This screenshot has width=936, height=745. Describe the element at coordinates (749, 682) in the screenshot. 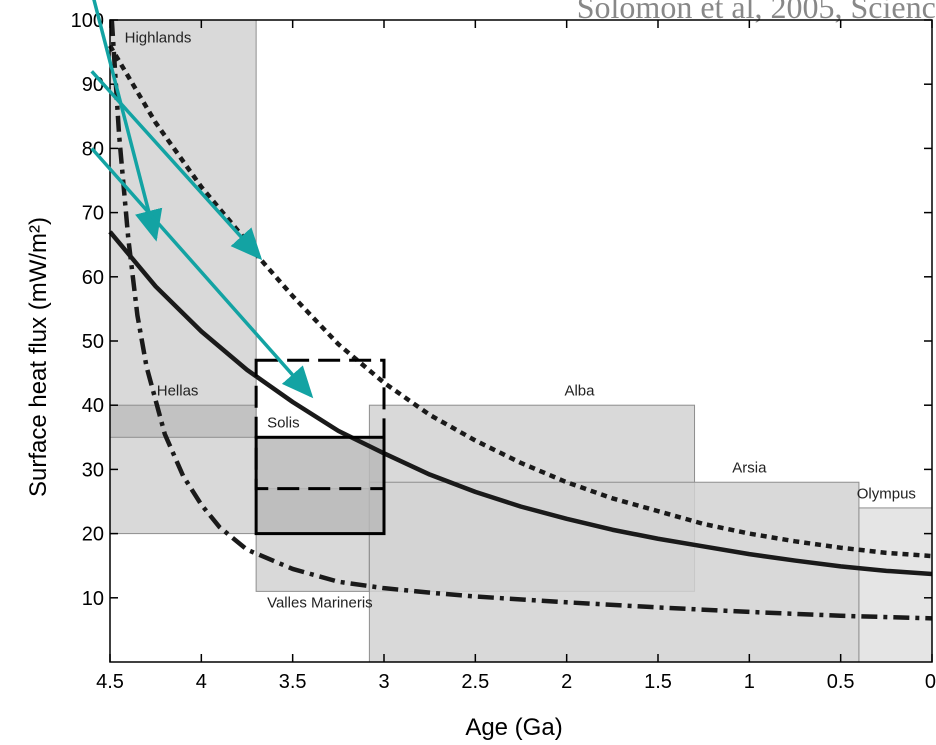

I see `x-tick-label: 1` at that location.